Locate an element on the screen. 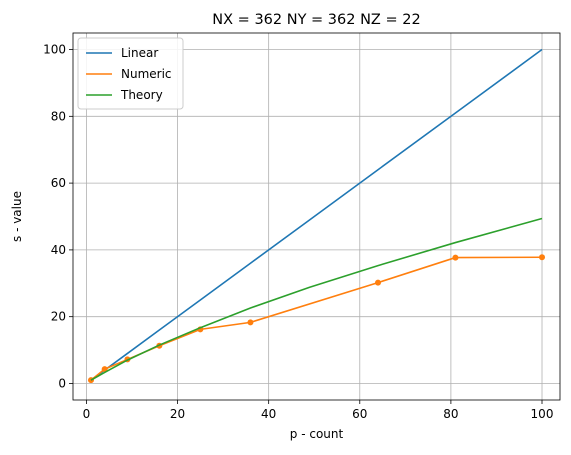 The width and height of the screenshot is (571, 455). y-tick-label: 80 is located at coordinates (58, 116).